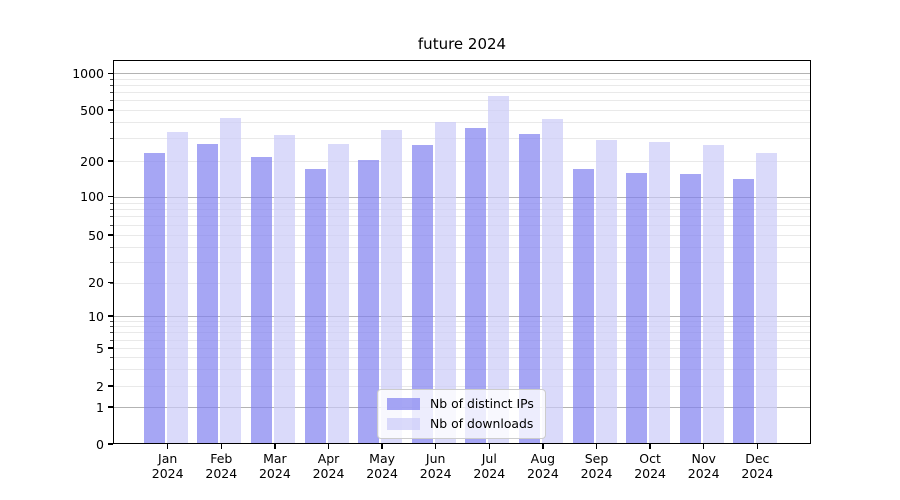 The height and width of the screenshot is (500, 900). Describe the element at coordinates (403, 404) in the screenshot. I see `legend-swatch-distinct-ips` at that location.